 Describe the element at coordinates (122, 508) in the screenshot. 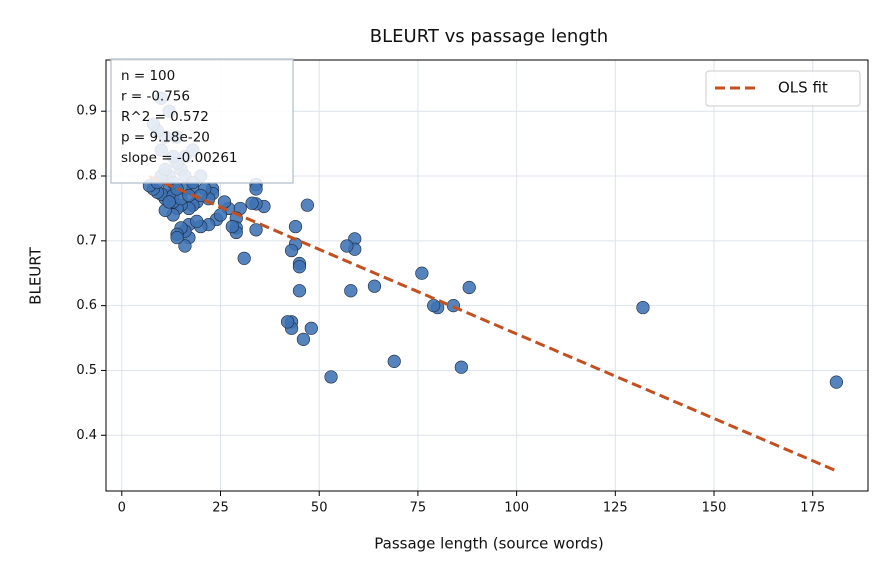

I see `x-tick-label: 0` at that location.